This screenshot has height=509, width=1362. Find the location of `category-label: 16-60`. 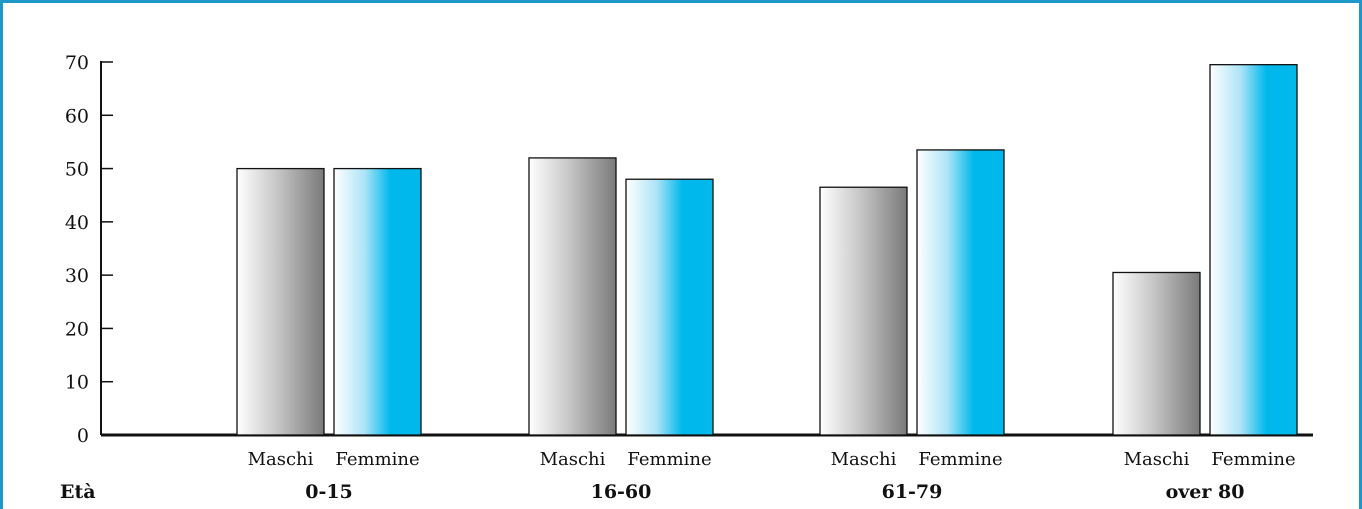

category-label: 16-60 is located at coordinates (621, 492).